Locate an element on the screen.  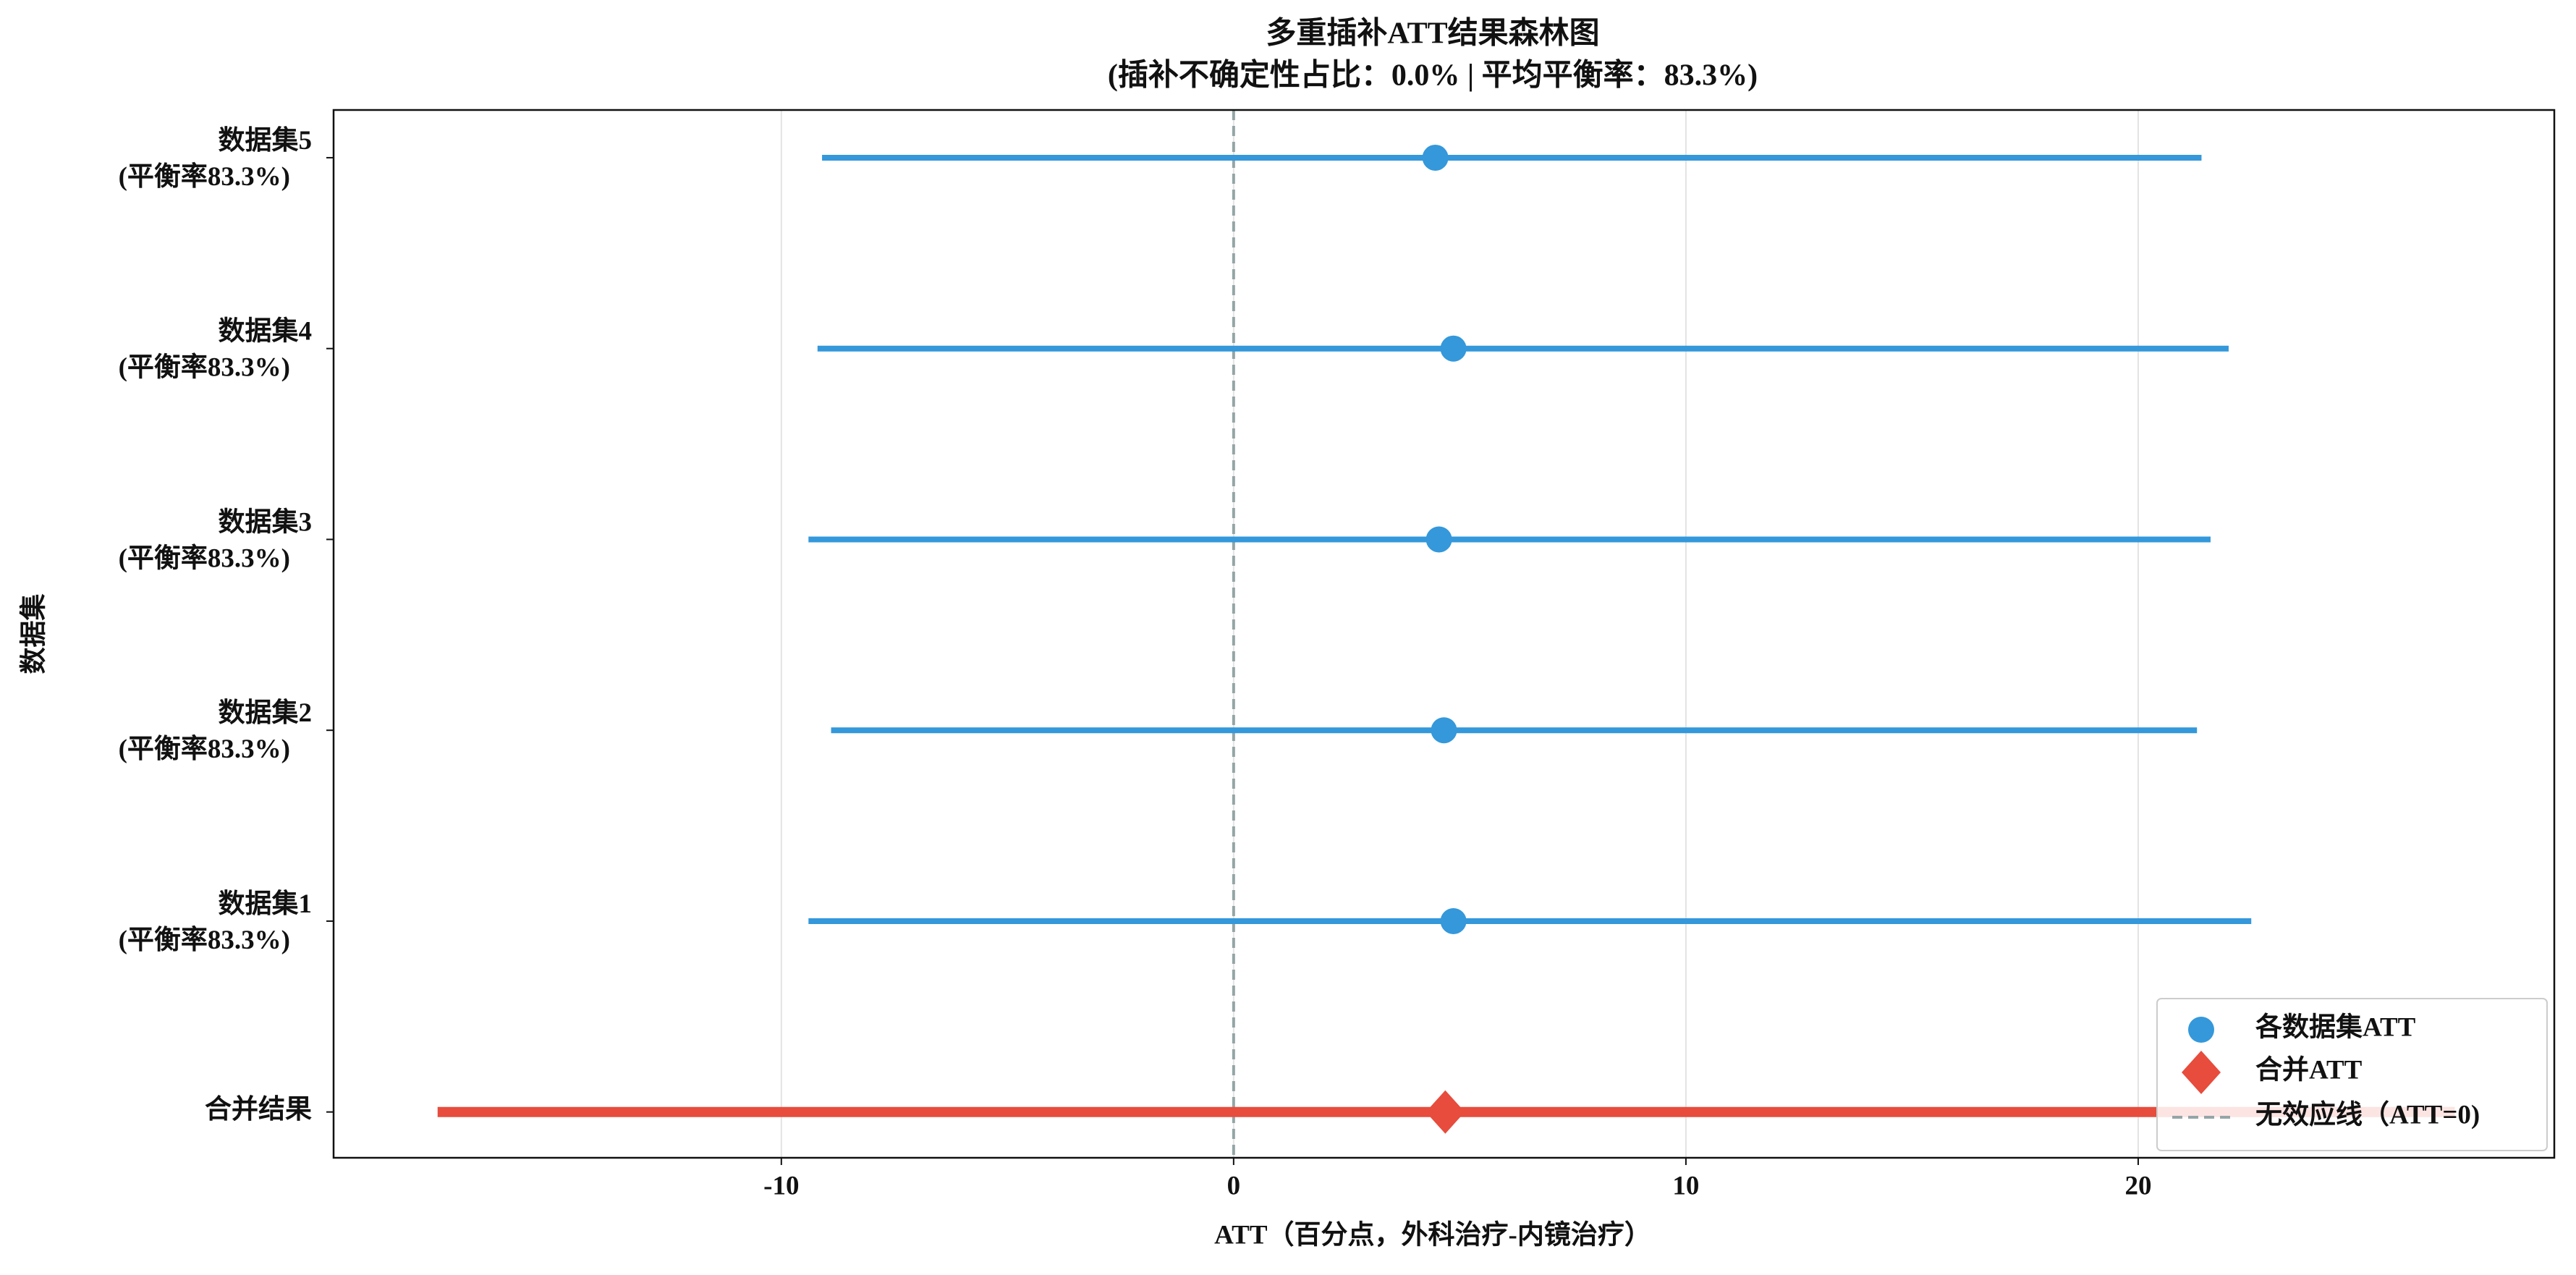
chart-subtitle: (插补不确定性占比：0.0% | 平均平衡率：83.3%) is located at coordinates (1433, 76).